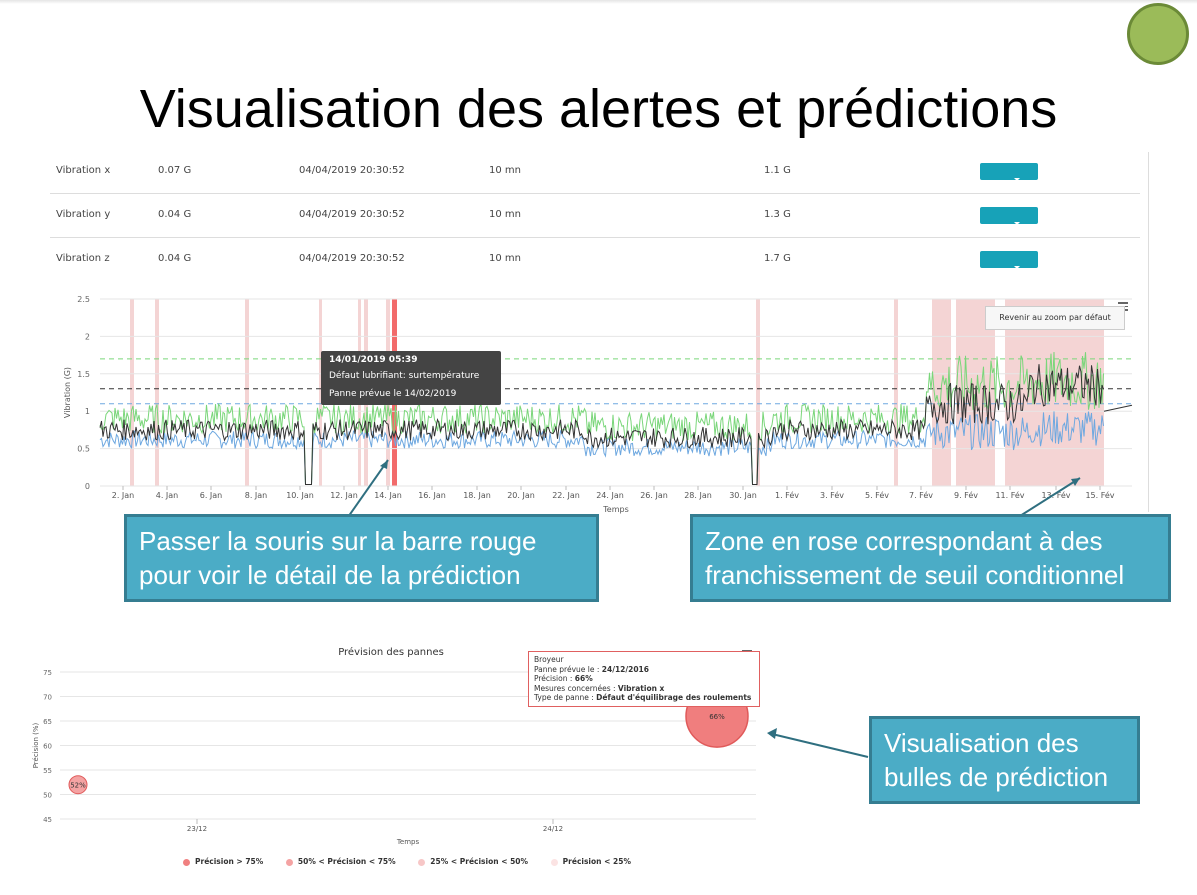 The width and height of the screenshot is (1197, 895). Describe the element at coordinates (87, 486) in the screenshot. I see `y-tick-label: 0` at that location.